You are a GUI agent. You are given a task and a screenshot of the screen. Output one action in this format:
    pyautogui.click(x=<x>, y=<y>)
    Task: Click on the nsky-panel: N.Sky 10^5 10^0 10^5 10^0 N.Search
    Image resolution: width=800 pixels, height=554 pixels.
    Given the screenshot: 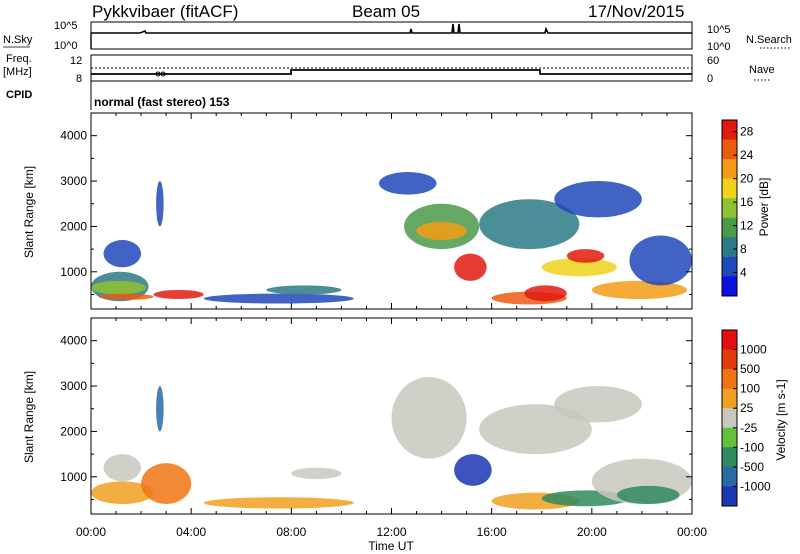 What is the action you would take?
    pyautogui.click(x=397, y=36)
    